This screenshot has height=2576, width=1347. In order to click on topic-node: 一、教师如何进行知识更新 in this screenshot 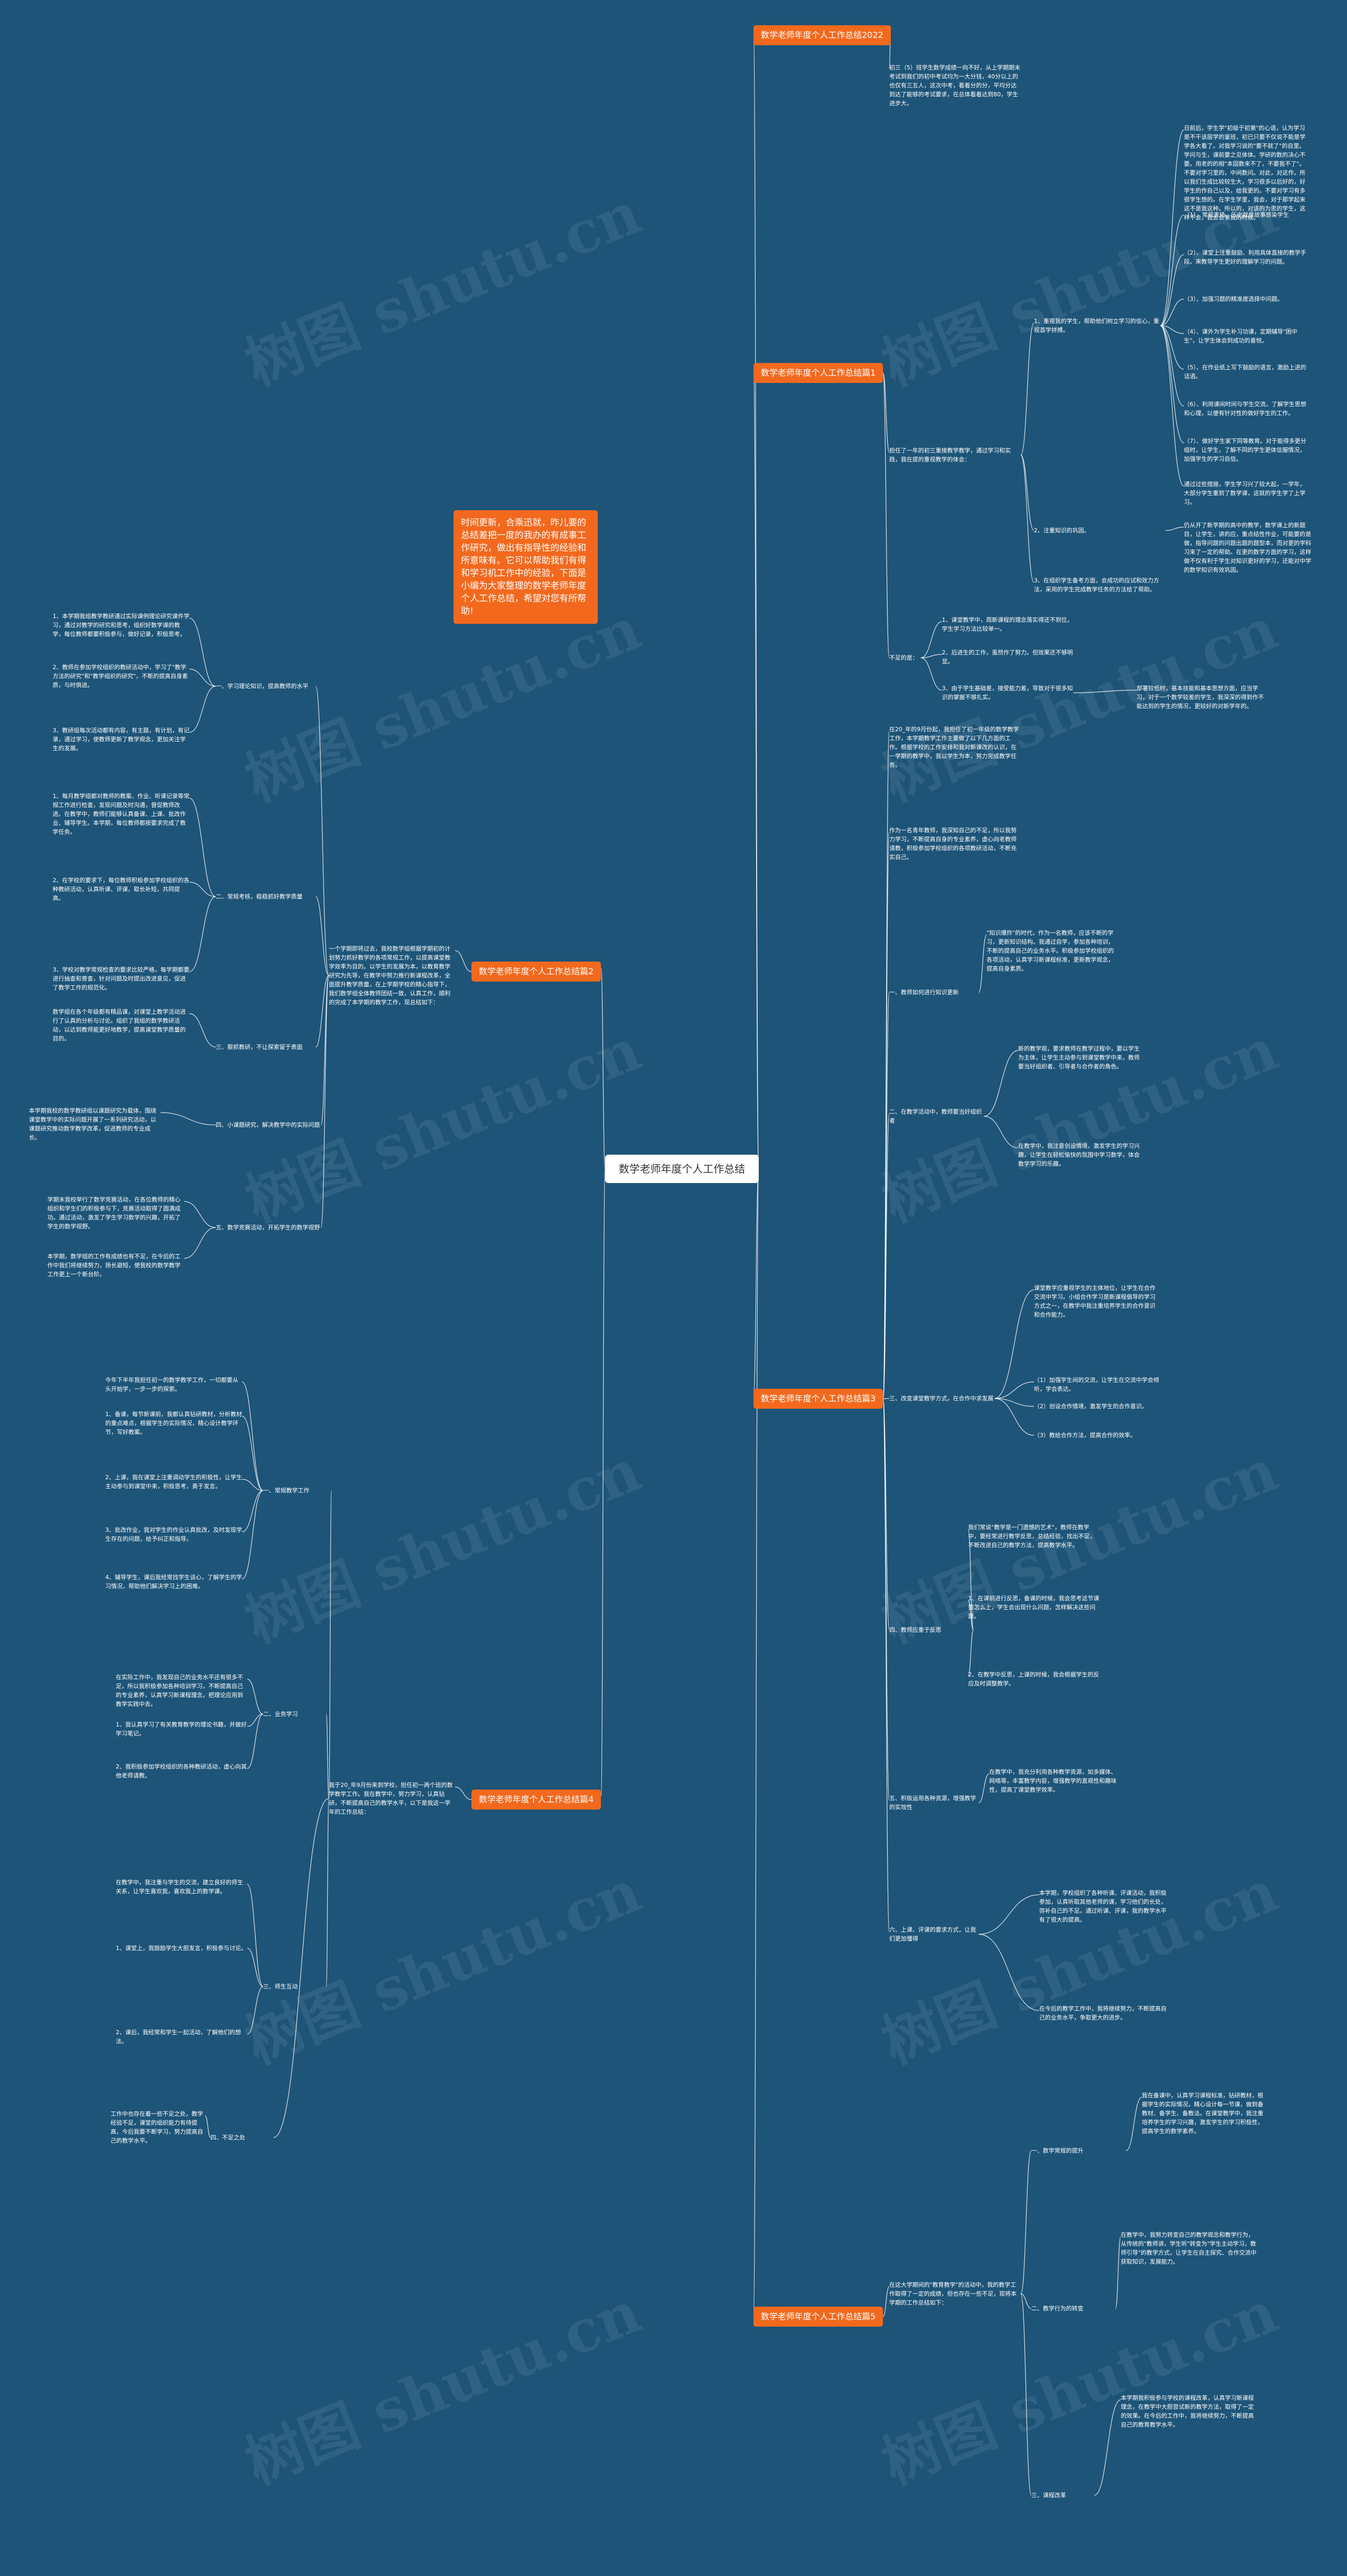, I will do `click(924, 992)`.